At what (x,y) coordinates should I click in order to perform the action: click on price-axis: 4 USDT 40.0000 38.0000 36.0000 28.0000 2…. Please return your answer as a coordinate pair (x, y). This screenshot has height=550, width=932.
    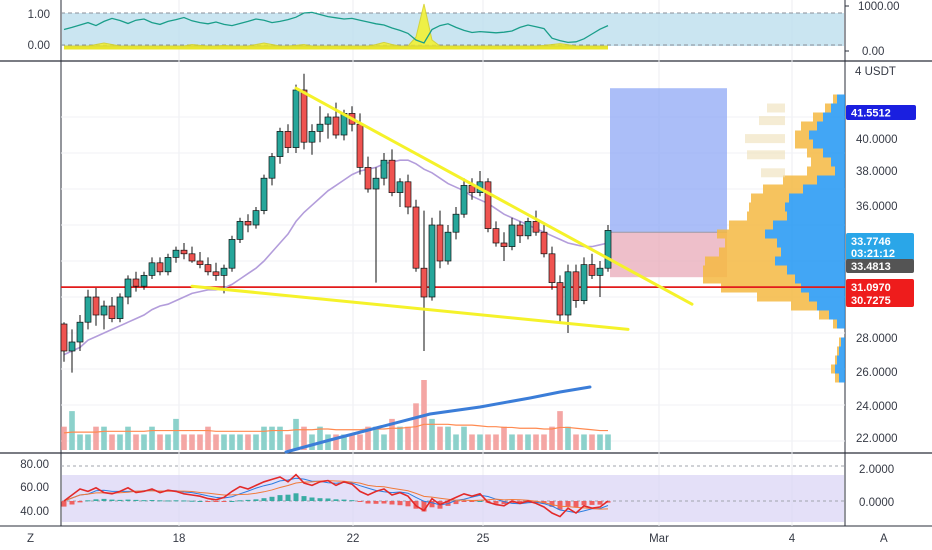
    Looking at the image, I should click on (876, 255).